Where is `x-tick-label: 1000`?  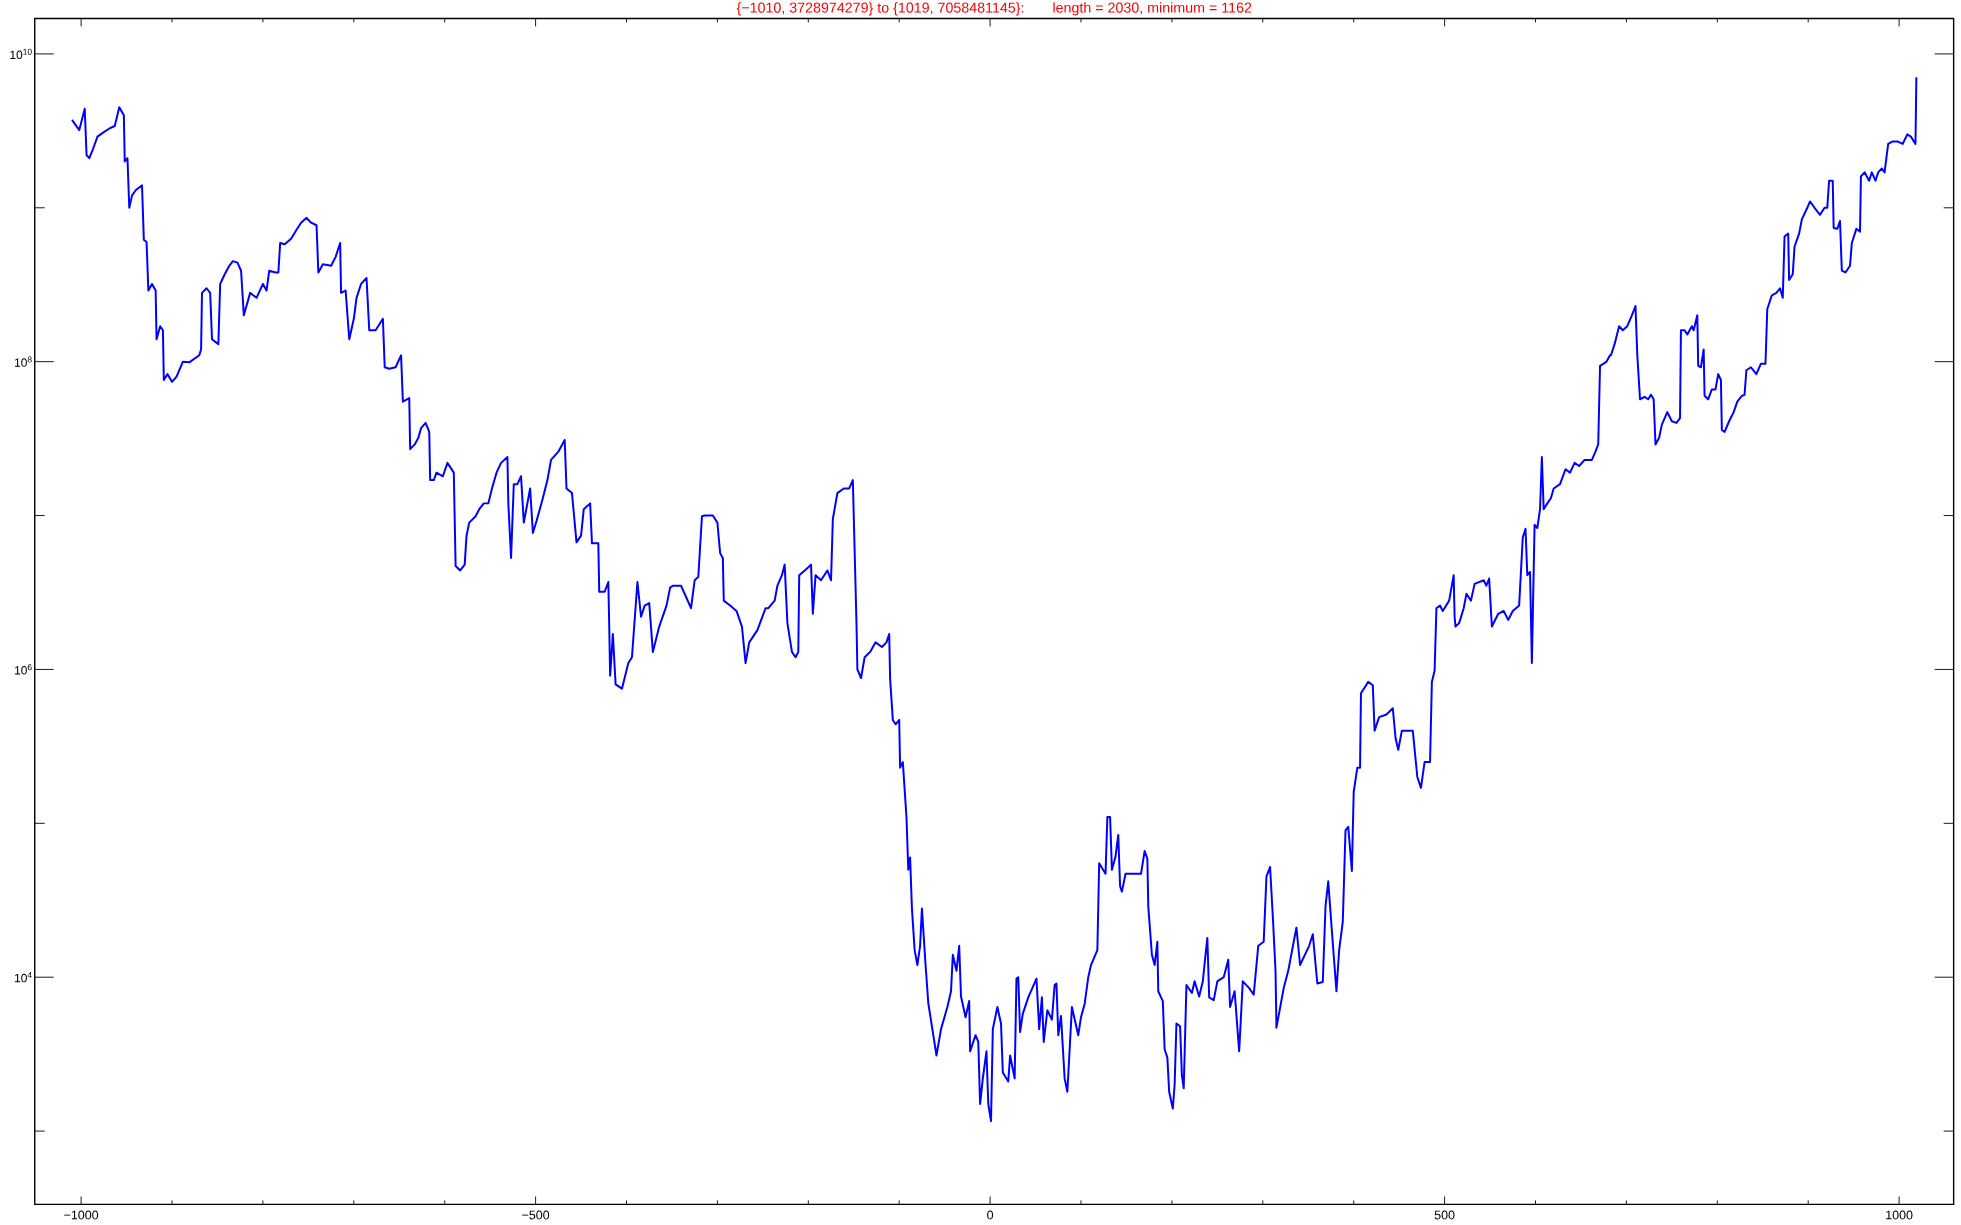 x-tick-label: 1000 is located at coordinates (1899, 1215).